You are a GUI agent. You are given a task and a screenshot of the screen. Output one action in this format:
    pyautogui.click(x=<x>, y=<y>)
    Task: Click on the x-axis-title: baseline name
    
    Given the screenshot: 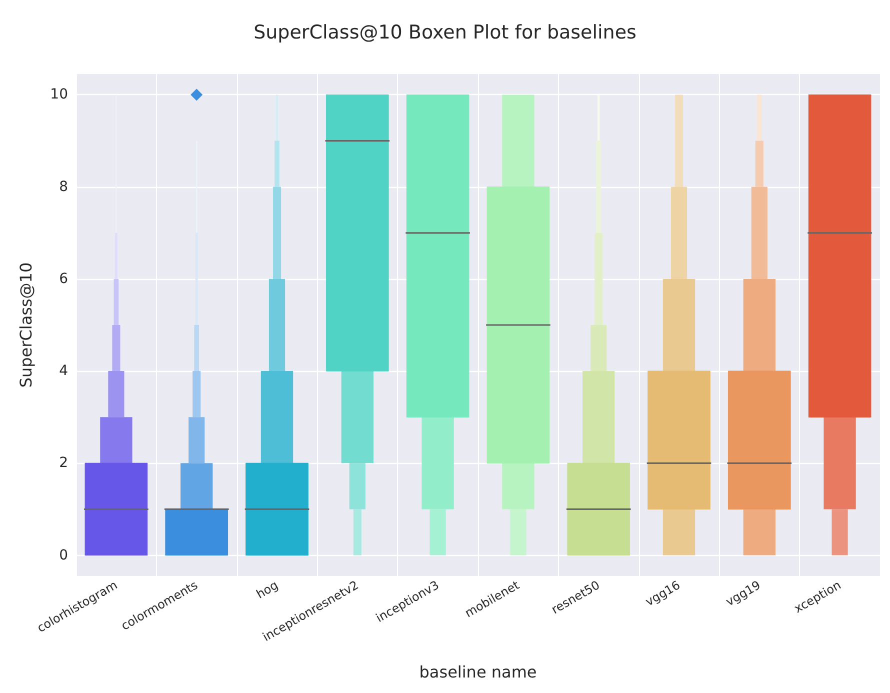 What is the action you would take?
    pyautogui.click(x=478, y=672)
    